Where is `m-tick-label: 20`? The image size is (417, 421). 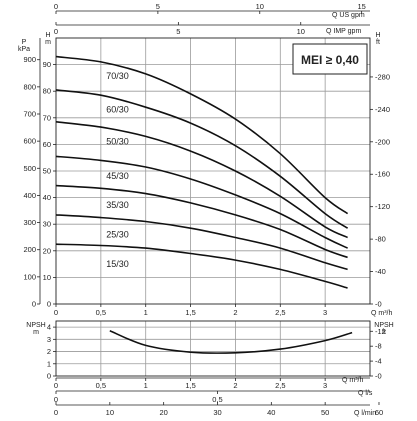
m-tick-label: 20 is located at coordinates (47, 250).